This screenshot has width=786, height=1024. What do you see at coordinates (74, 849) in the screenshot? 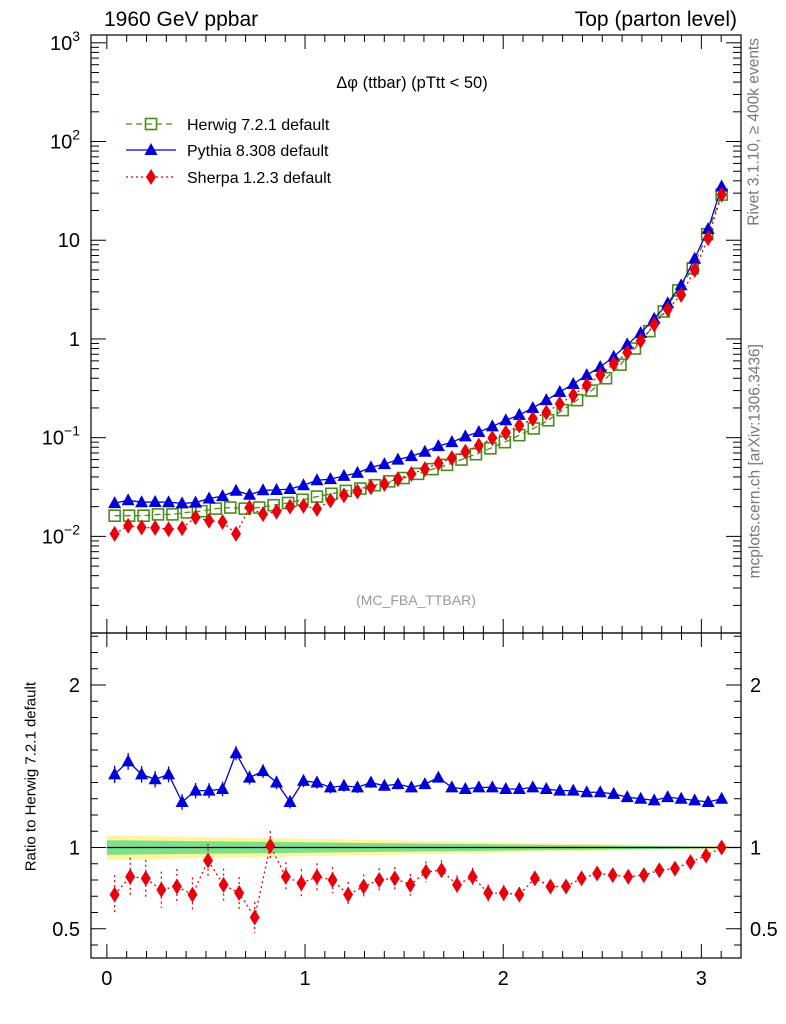
I see `ratio-y-tick-label: 1` at bounding box center [74, 849].